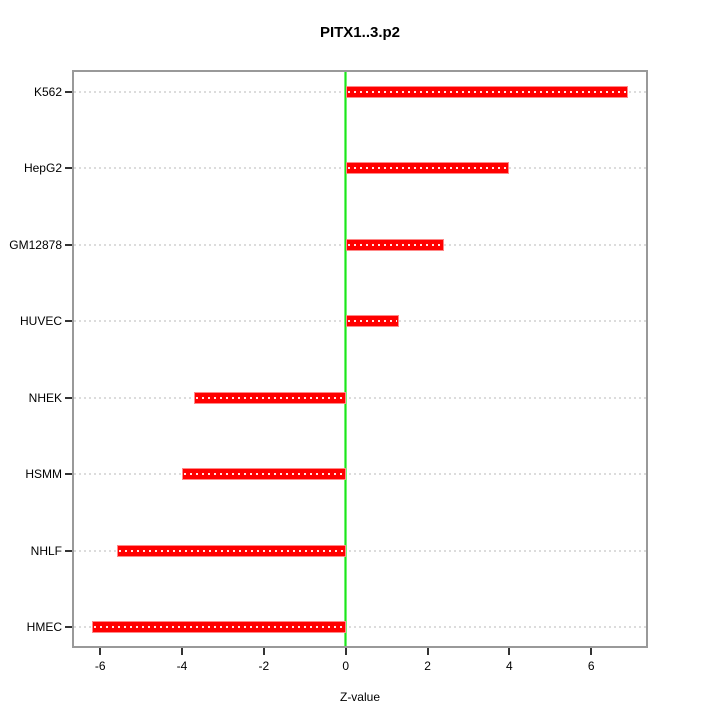 This screenshot has width=720, height=720. What do you see at coordinates (182, 666) in the screenshot?
I see `x-axis-tick-label: -4` at bounding box center [182, 666].